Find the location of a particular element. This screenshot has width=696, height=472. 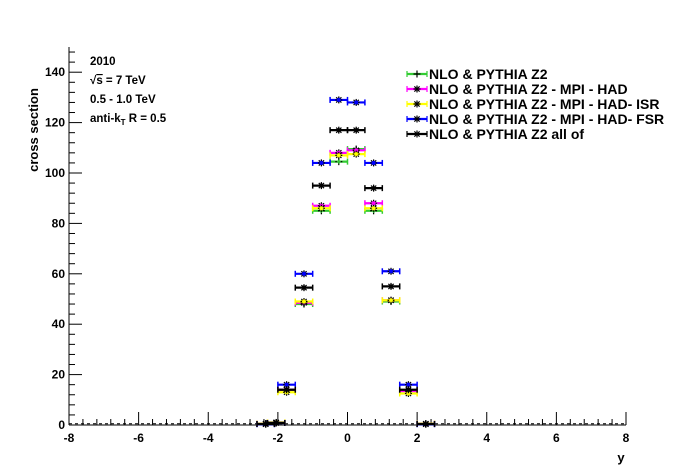

y-tick-label: 100 is located at coordinates (55, 173).